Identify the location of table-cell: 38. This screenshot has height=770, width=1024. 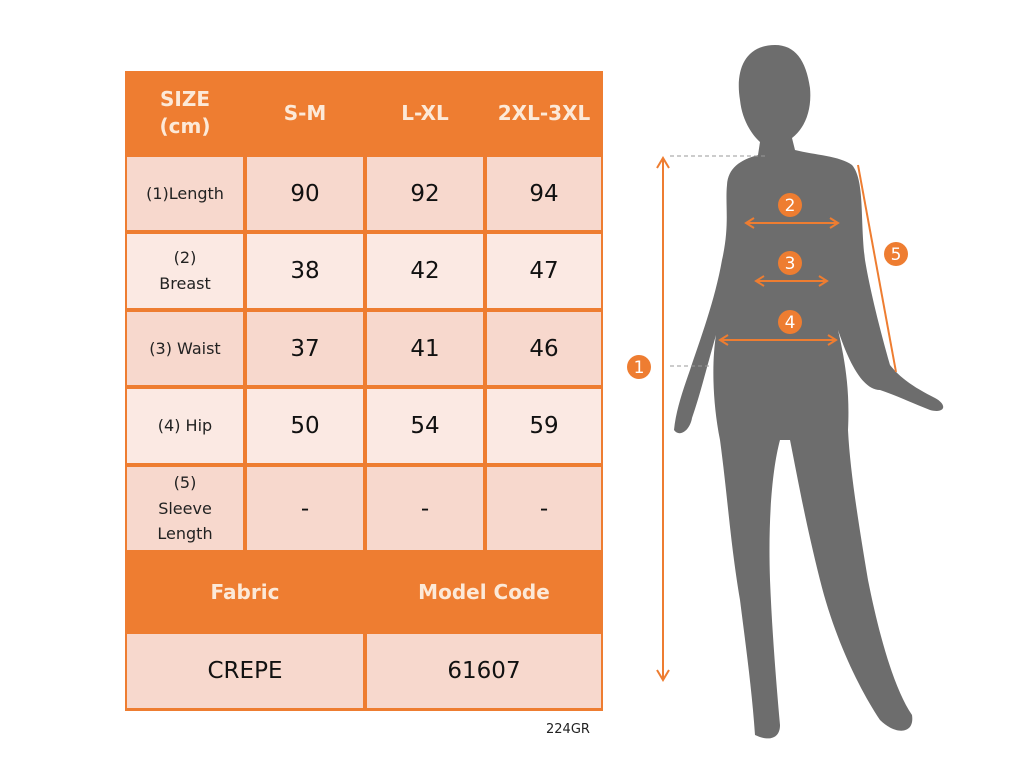
(305, 271).